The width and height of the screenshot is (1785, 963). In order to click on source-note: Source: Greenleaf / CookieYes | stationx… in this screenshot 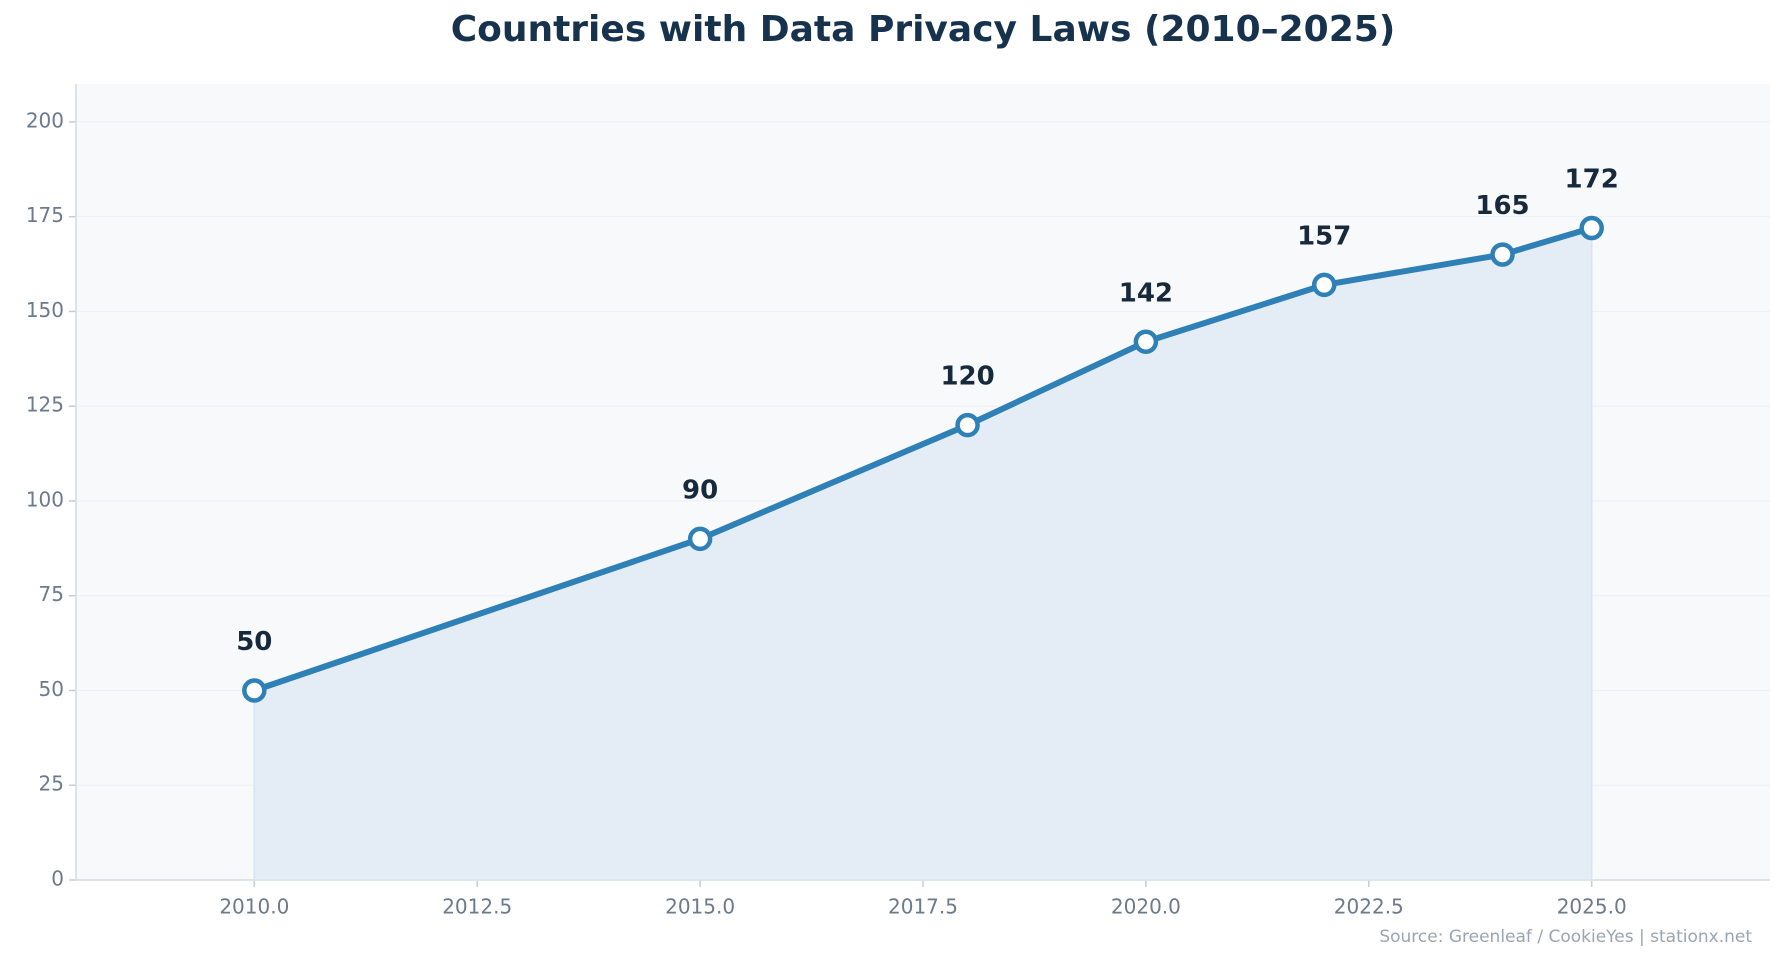, I will do `click(1565, 937)`.